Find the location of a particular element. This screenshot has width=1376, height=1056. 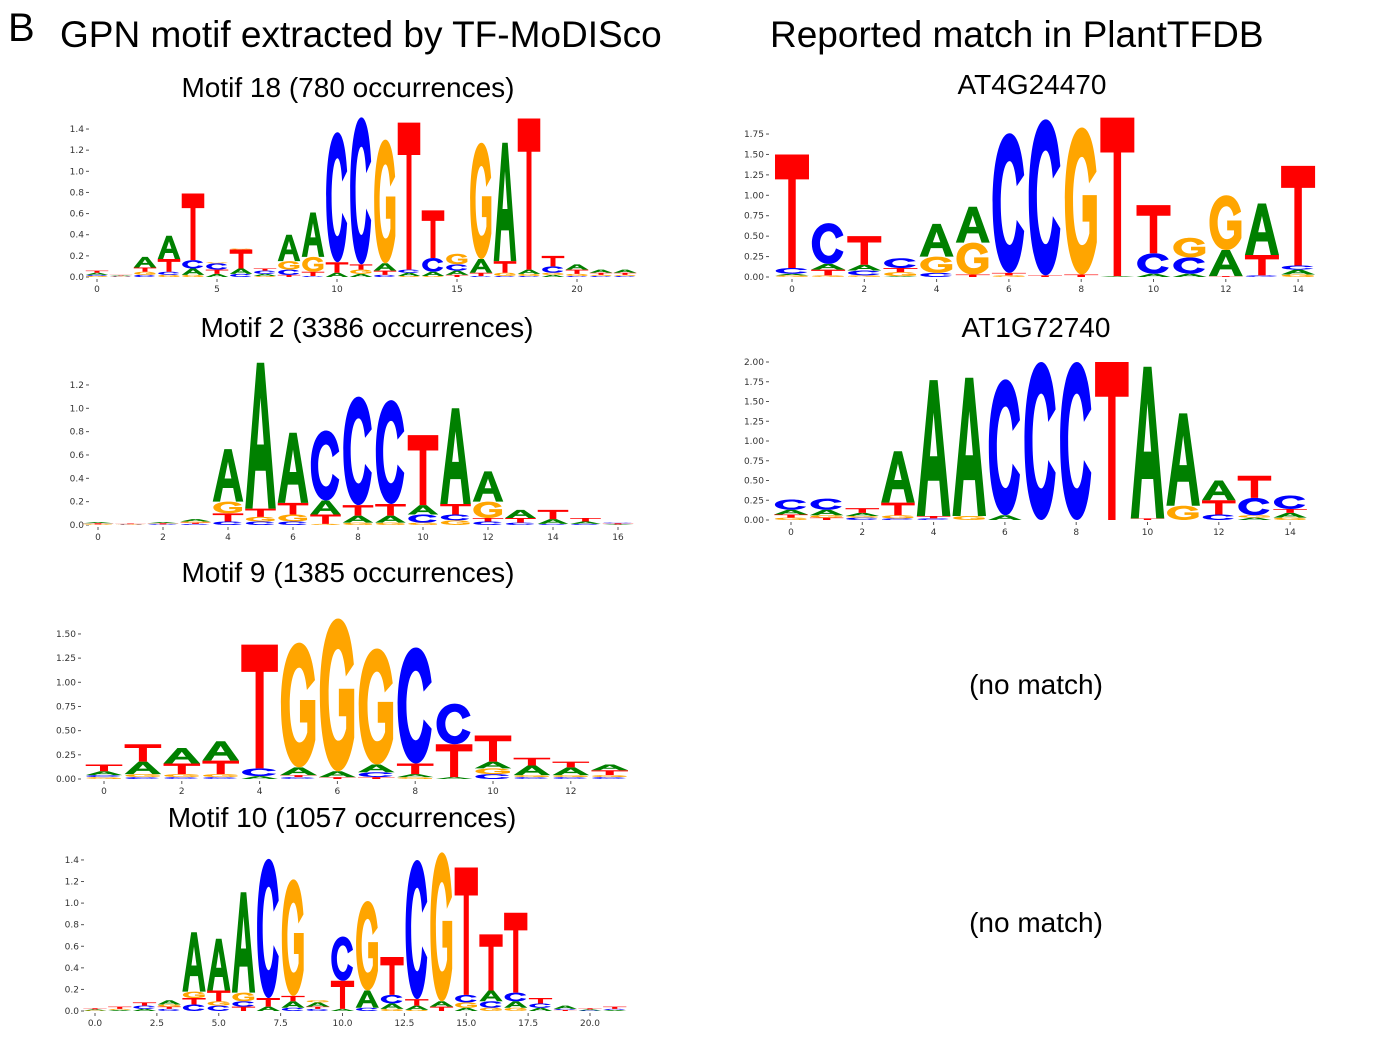

xtick-label: 4 is located at coordinates (934, 533).